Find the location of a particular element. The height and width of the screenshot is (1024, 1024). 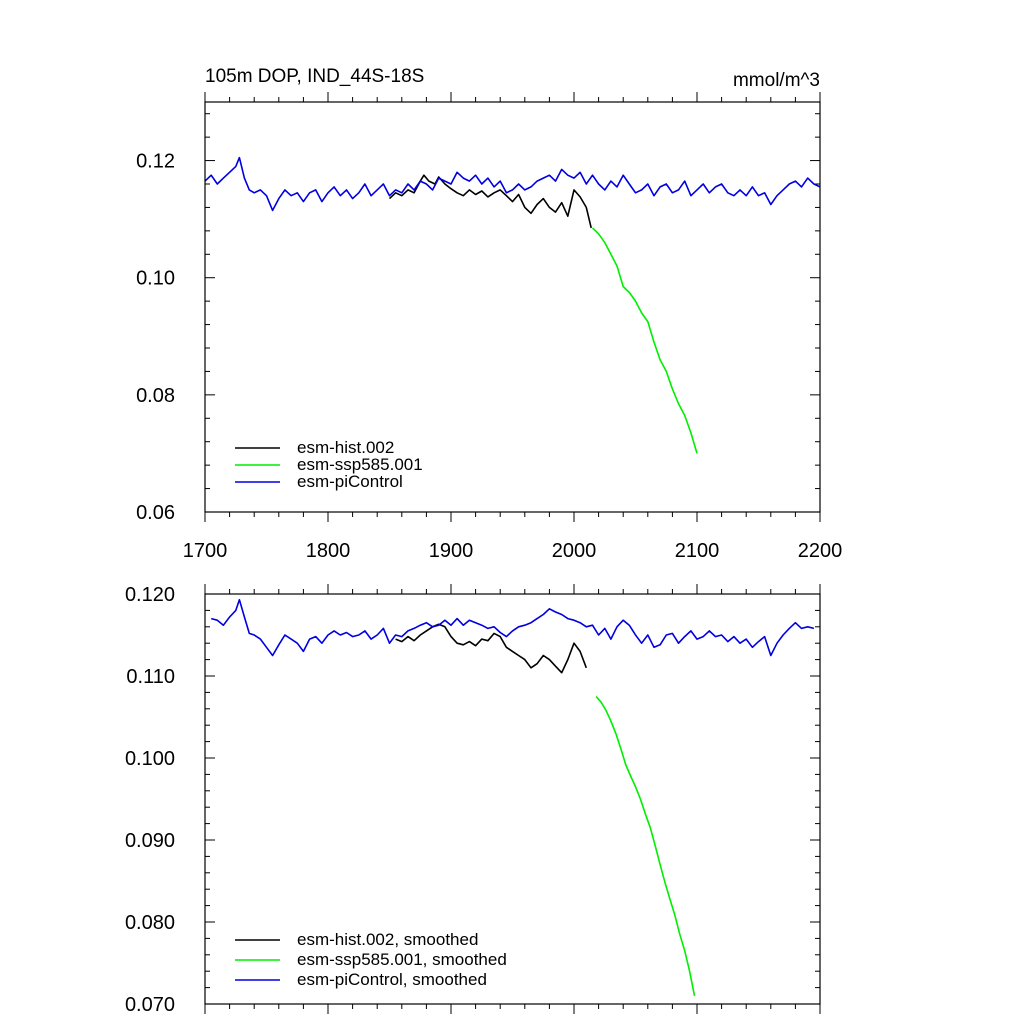

panel-title: 105m DOP, IND_44S-18S is located at coordinates (314, 76).